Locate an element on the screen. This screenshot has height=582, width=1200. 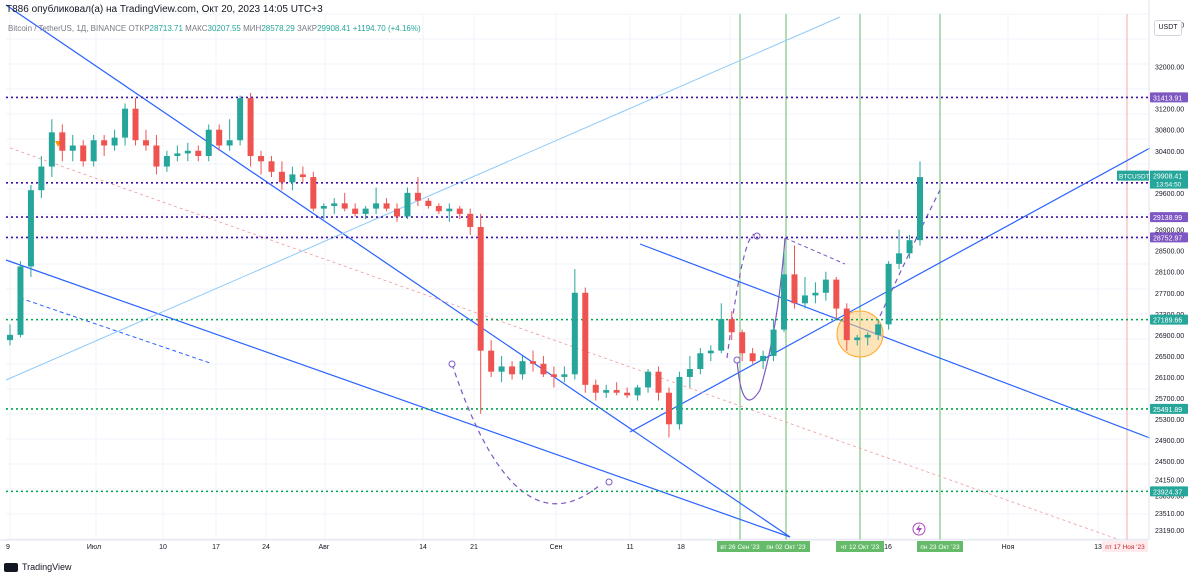
projection-line-top is located at coordinates (815, 251).